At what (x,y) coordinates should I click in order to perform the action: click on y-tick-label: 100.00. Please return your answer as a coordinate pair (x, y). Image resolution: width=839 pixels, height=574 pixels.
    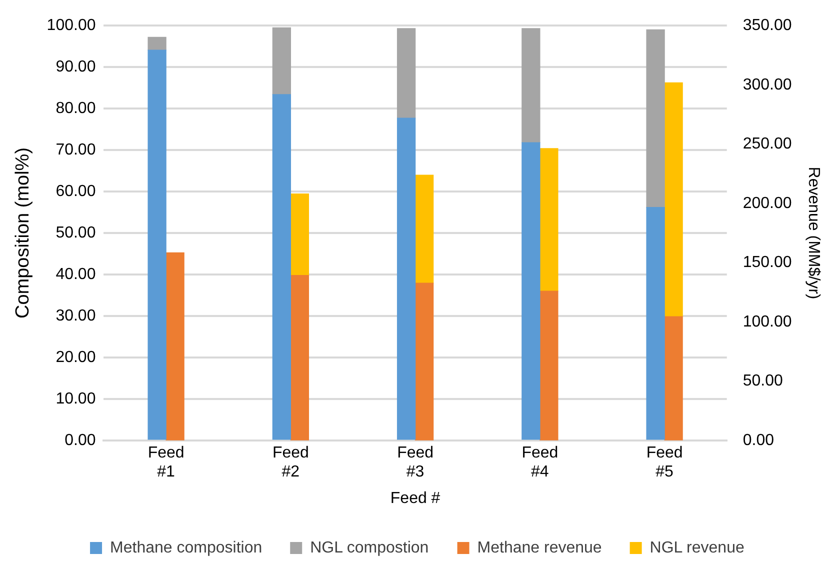
    Looking at the image, I should click on (71, 25).